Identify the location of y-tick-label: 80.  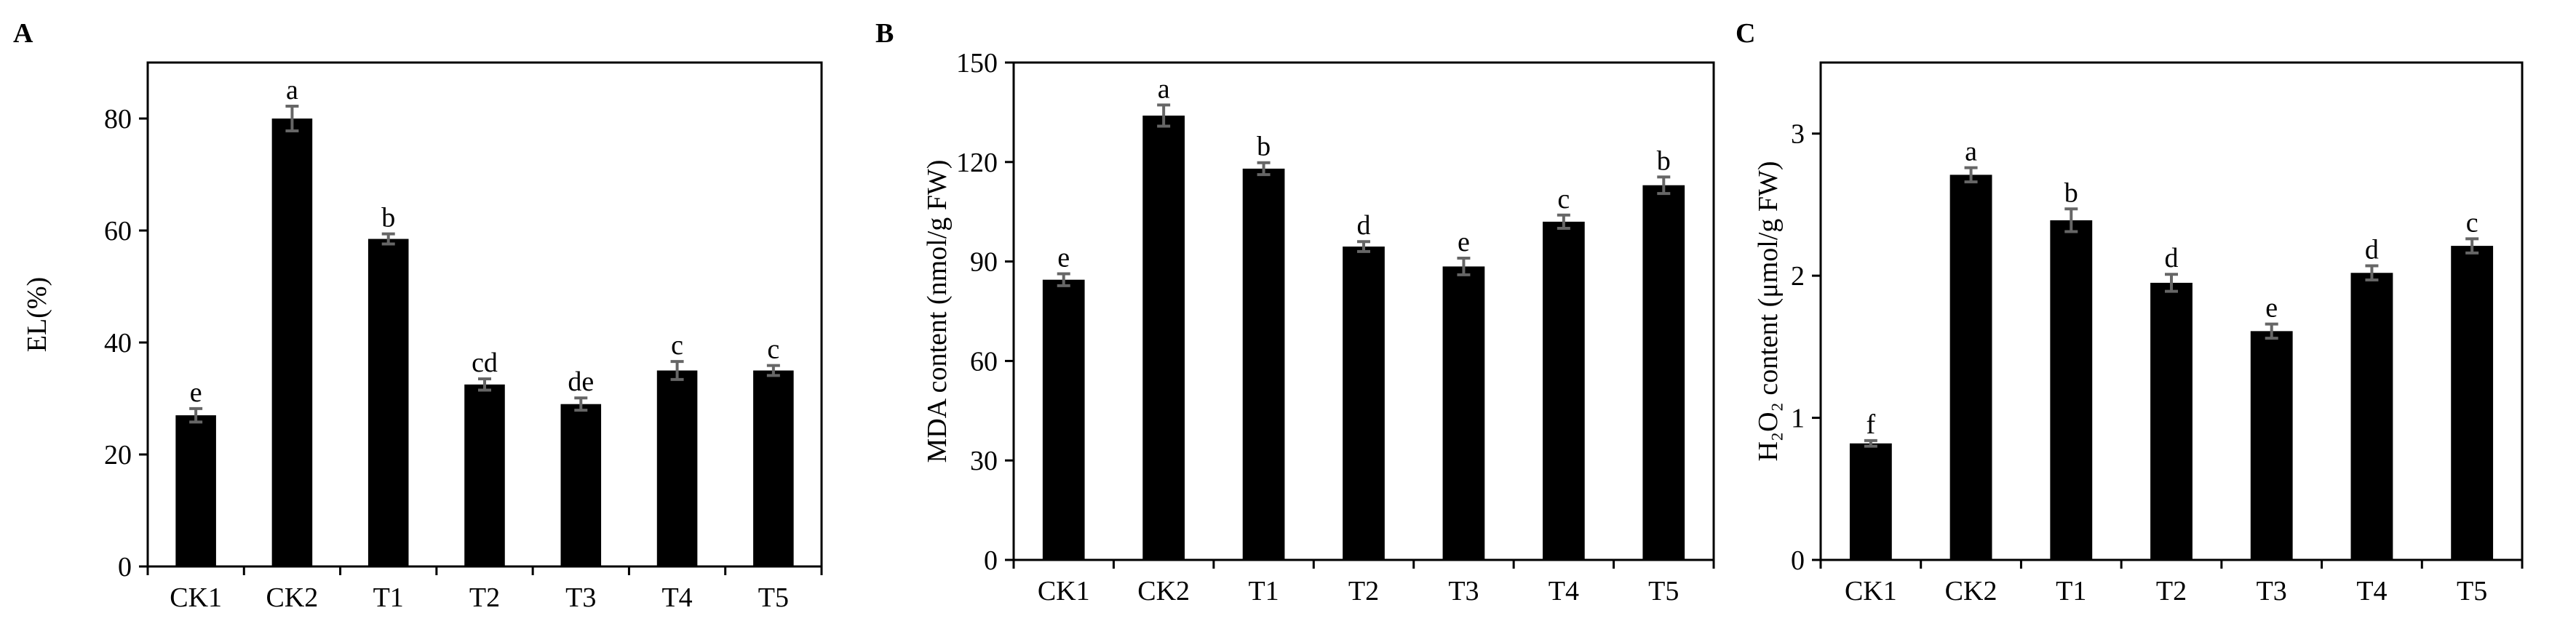
(118, 119).